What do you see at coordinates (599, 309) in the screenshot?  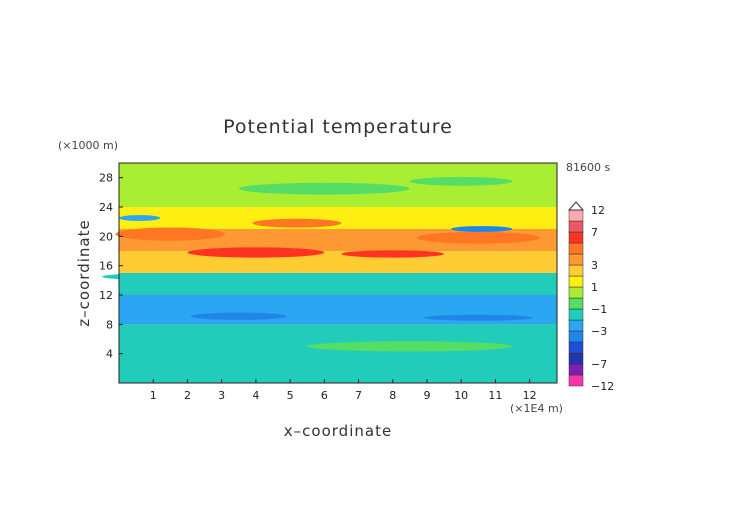 I see `colorbar-tick-label: −1` at bounding box center [599, 309].